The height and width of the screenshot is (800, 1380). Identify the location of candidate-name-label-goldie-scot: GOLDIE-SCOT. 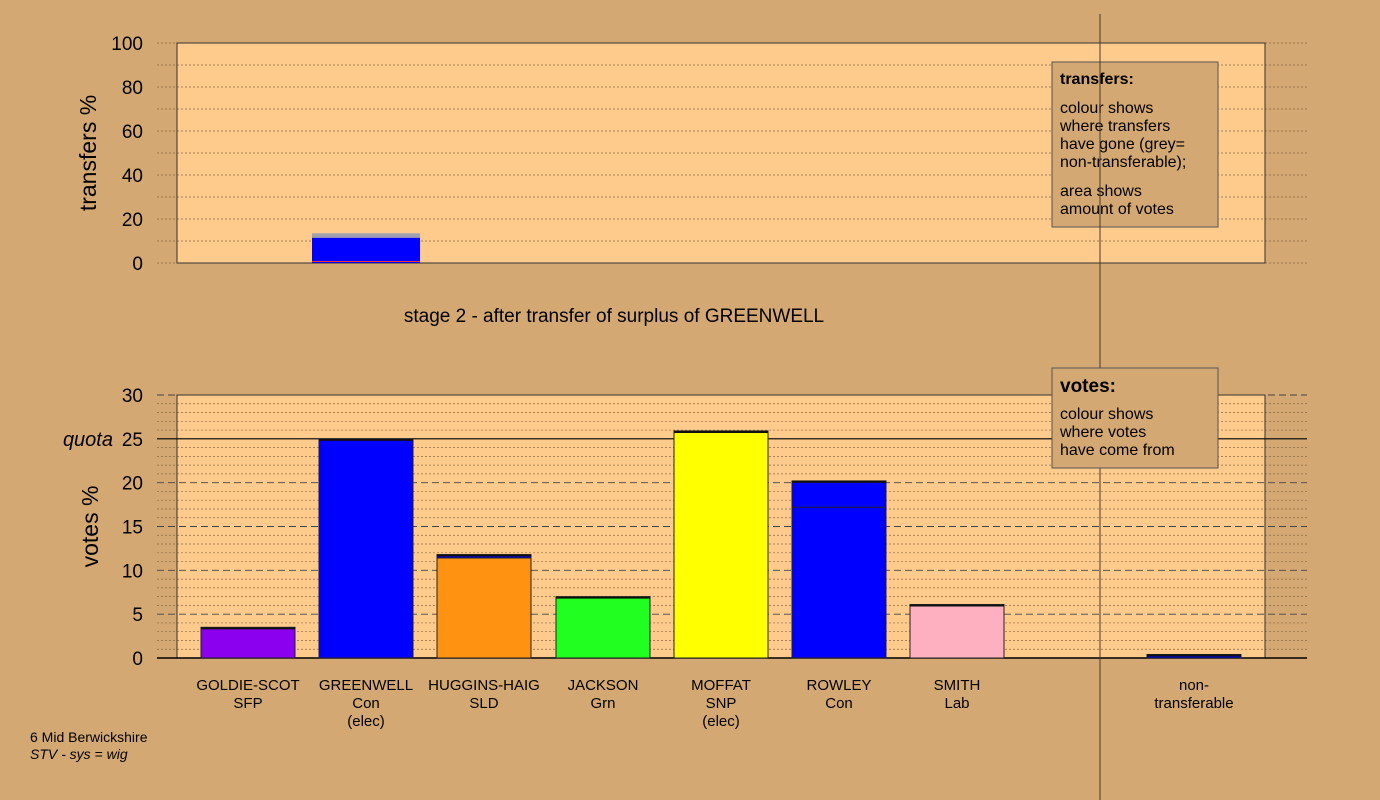
(247, 685).